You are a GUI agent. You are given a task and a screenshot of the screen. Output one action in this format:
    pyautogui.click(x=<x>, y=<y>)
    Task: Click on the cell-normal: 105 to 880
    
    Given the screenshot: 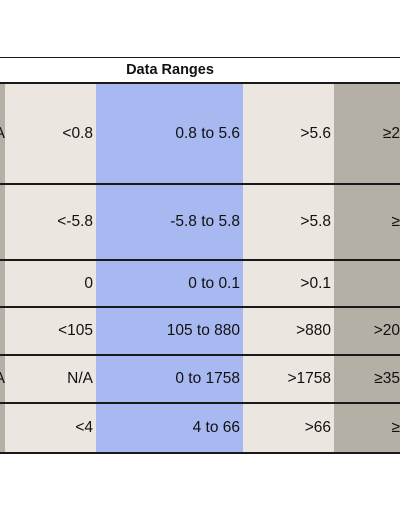 What is the action you would take?
    pyautogui.click(x=169, y=331)
    